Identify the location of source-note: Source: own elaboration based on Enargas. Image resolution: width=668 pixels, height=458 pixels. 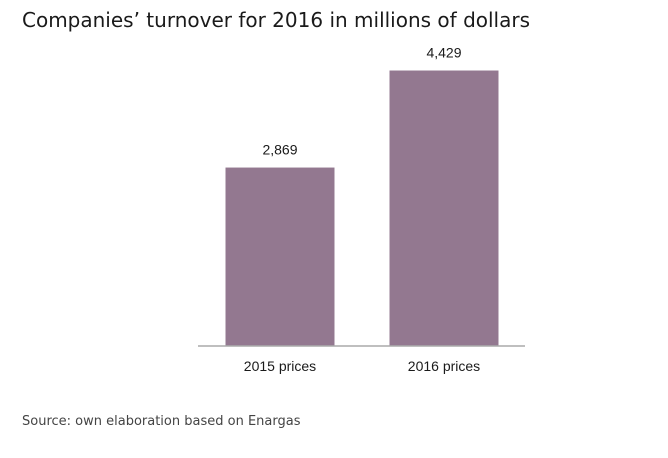
(161, 421).